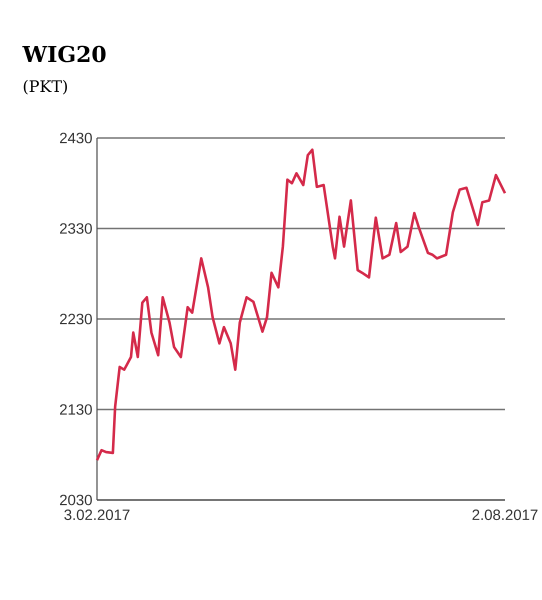  What do you see at coordinates (76, 319) in the screenshot?
I see `y-tick-label: 2230` at bounding box center [76, 319].